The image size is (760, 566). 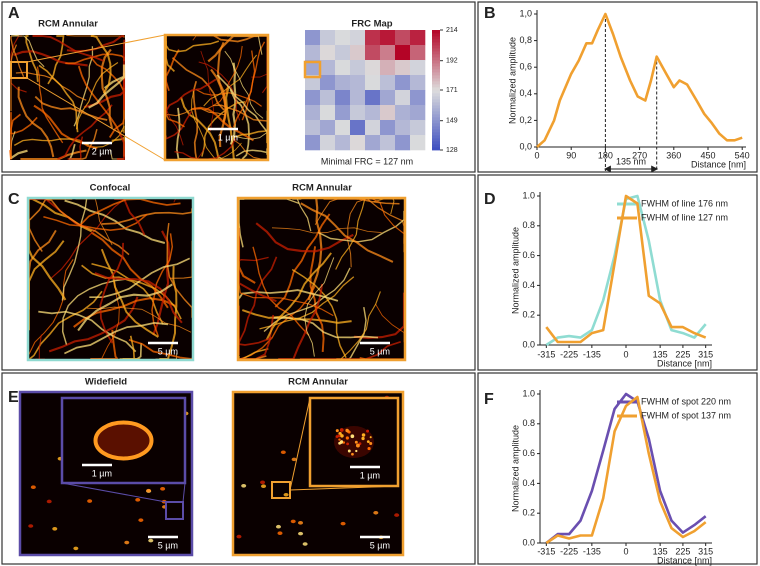 What do you see at coordinates (682, 551) in the screenshot?
I see `x-tick-label: 225` at bounding box center [682, 551].